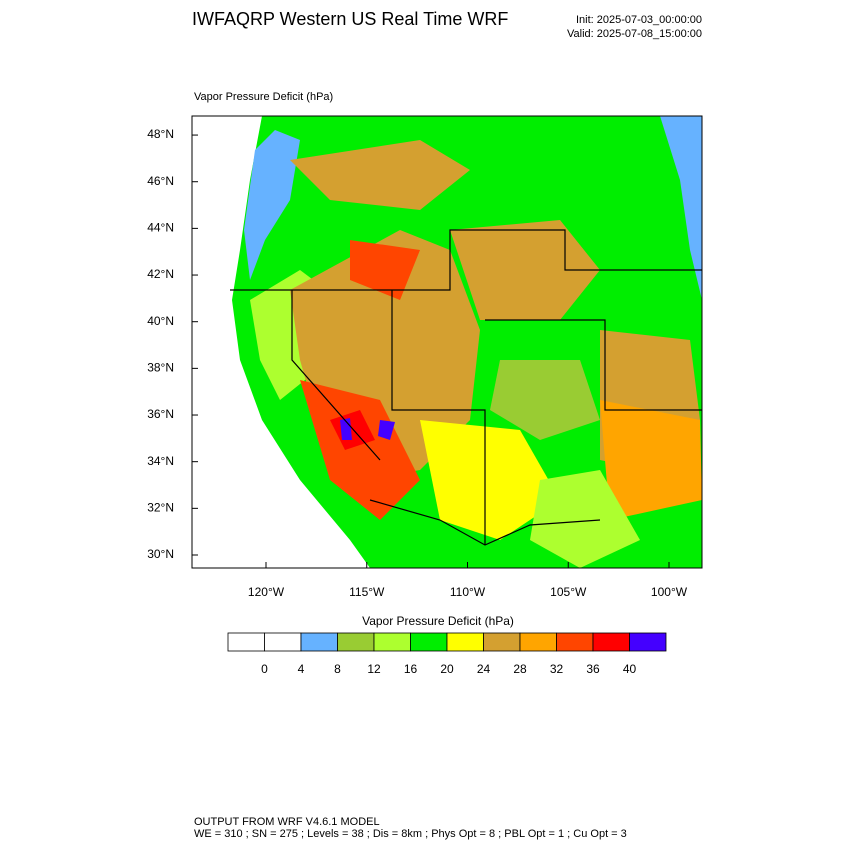  What do you see at coordinates (160, 181) in the screenshot?
I see `lat-tick-label: 46°N` at bounding box center [160, 181].